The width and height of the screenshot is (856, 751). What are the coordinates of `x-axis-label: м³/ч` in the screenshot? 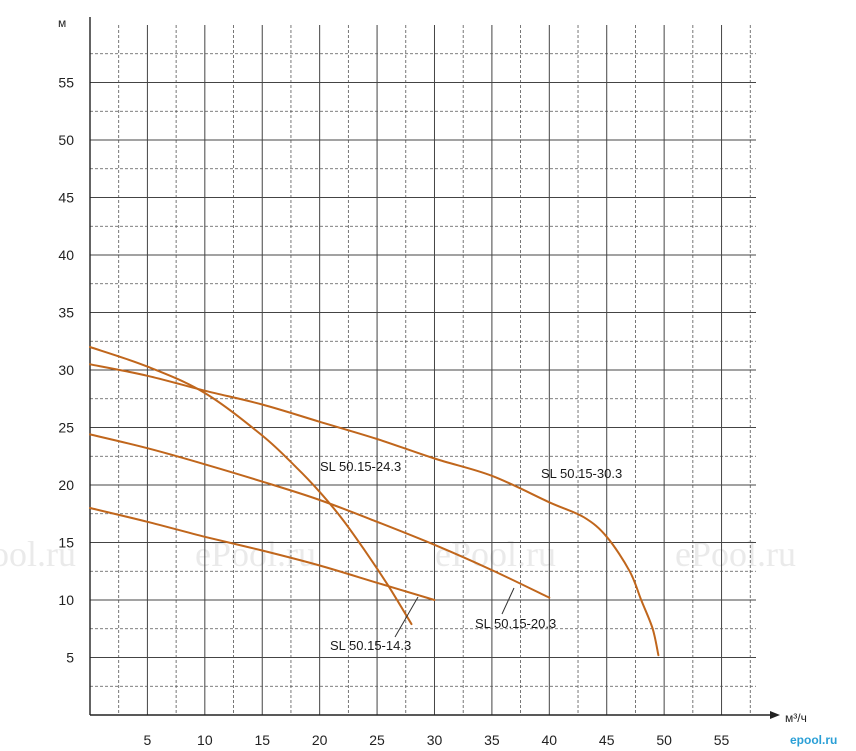 It's located at (796, 718).